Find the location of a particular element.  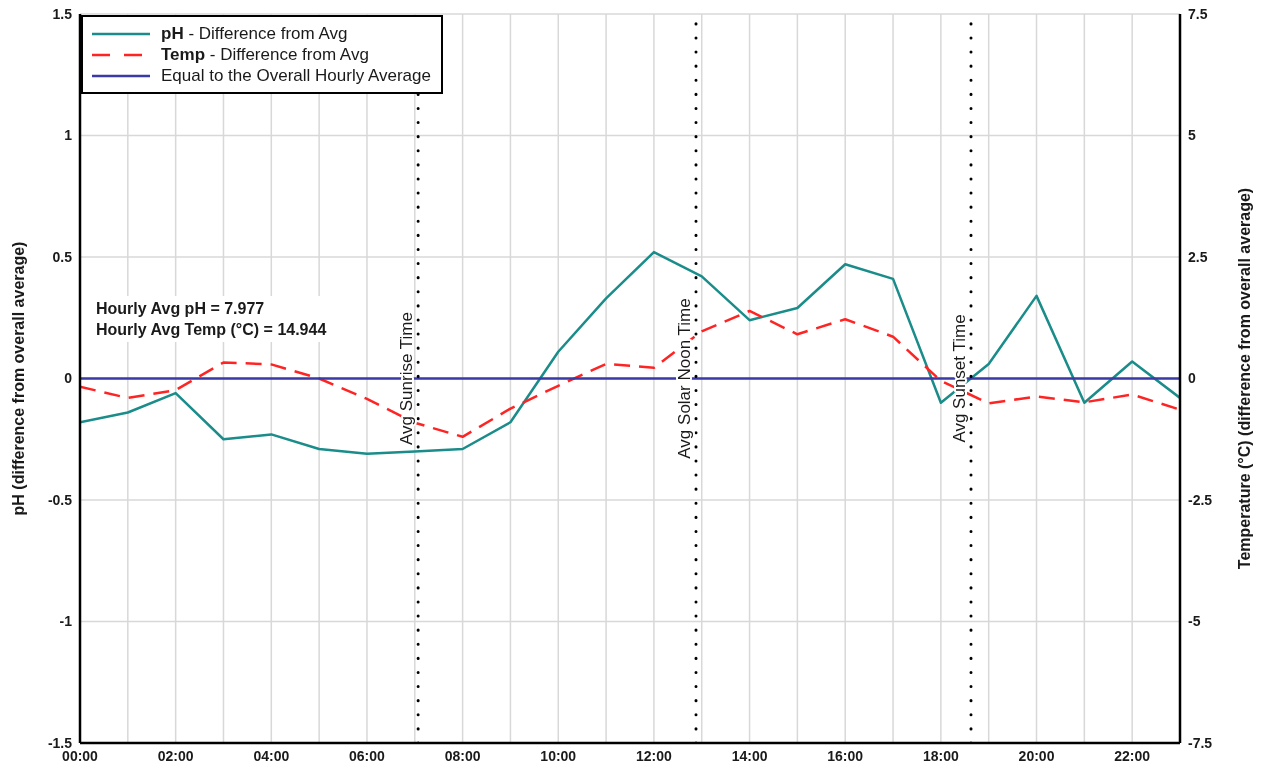

y-axis-title: pH (difference from overall average) is located at coordinates (18, 378).